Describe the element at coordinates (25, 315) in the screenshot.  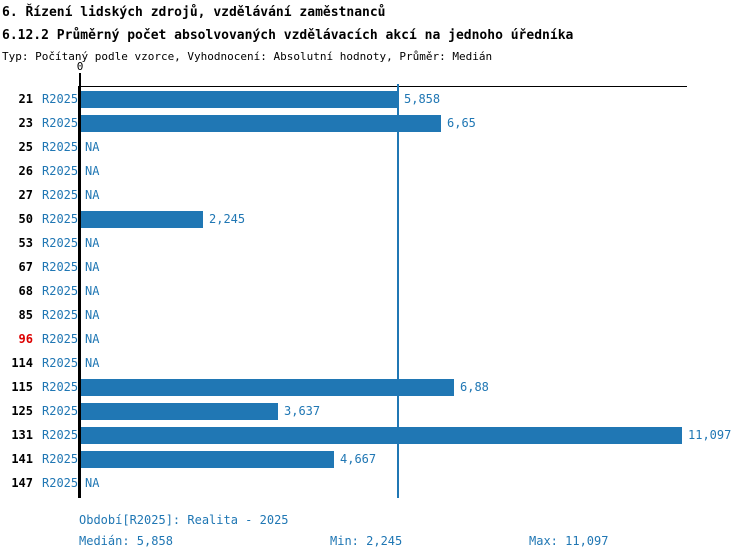
I see `row-id-label: 85` at that location.